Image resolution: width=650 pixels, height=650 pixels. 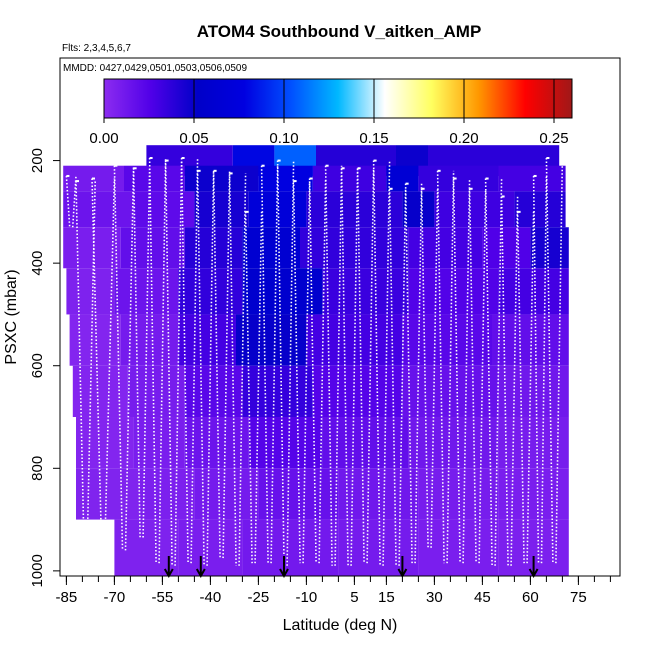 I want to click on y-axis: 200 400 600 800 1000, so click(x=44, y=368).